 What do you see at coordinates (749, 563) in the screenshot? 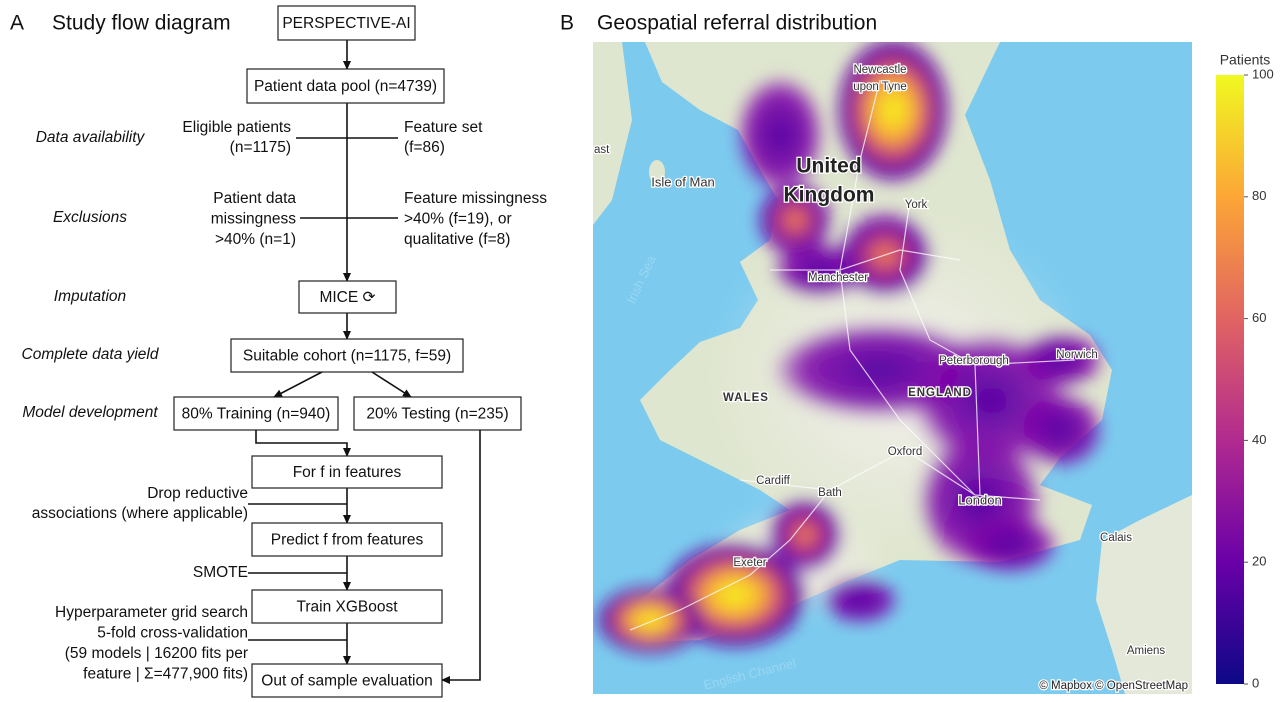
I see `map-label: Exeter` at bounding box center [749, 563].